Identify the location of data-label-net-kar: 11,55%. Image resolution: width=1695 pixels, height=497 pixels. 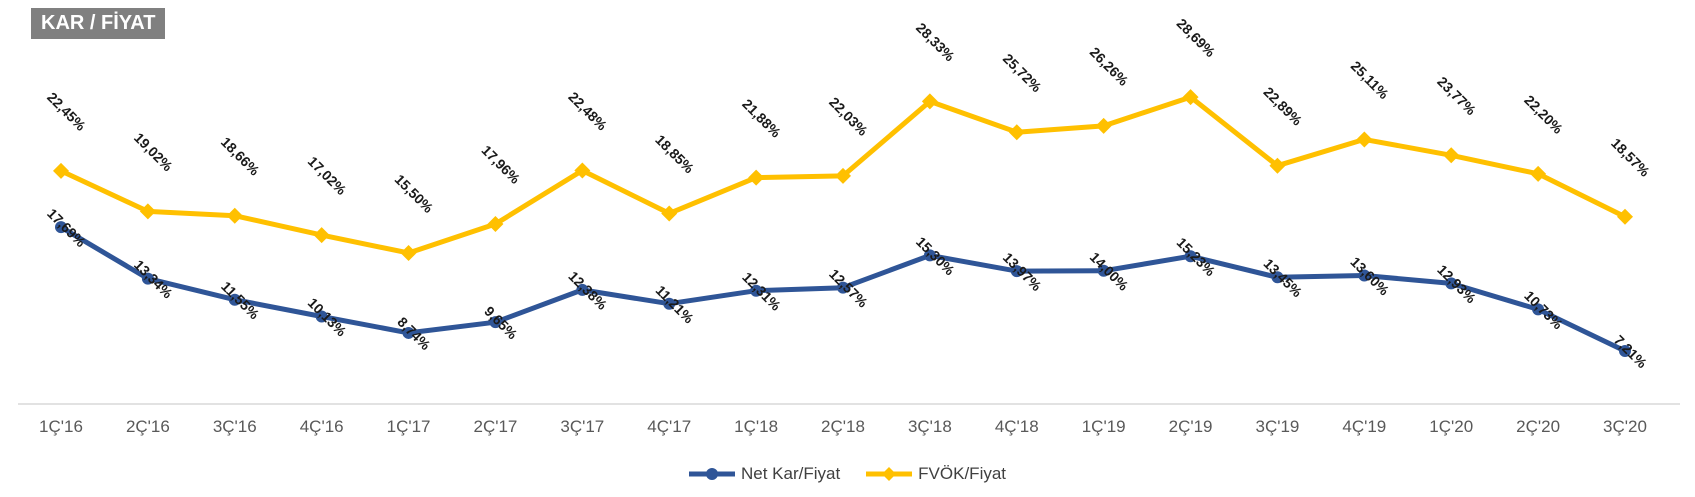
(240, 300).